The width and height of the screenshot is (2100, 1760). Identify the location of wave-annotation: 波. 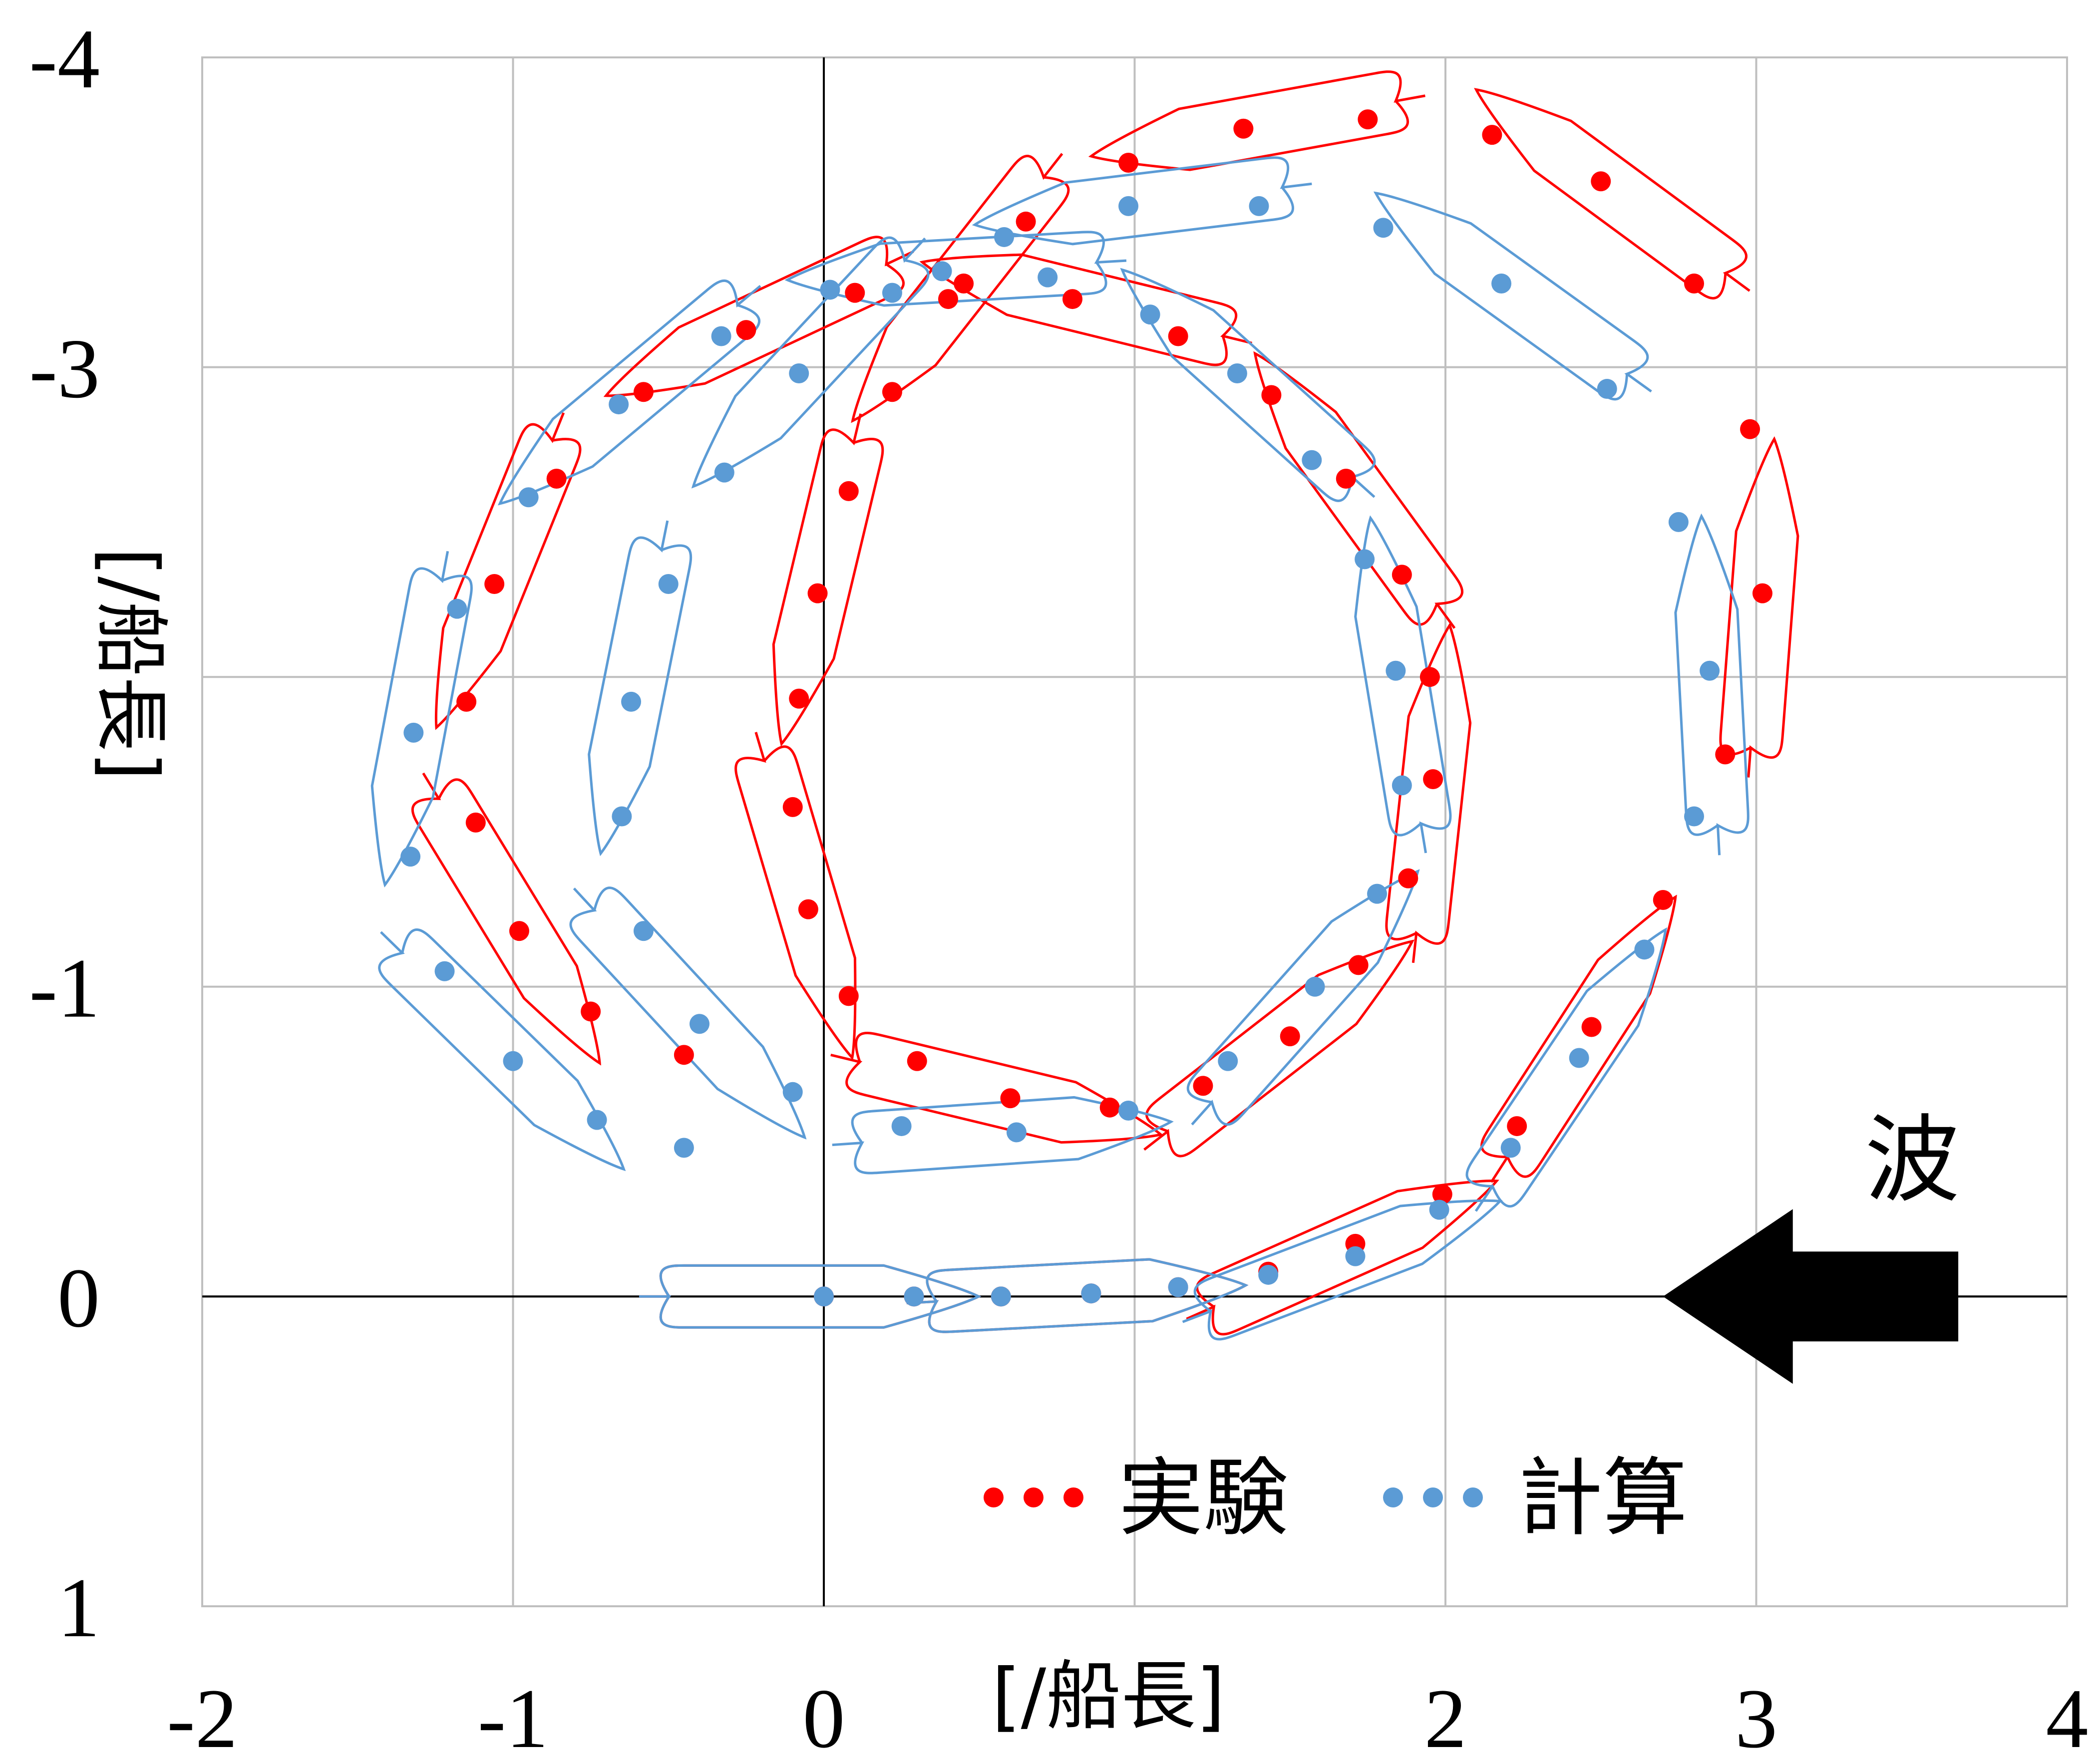
(1811, 1244).